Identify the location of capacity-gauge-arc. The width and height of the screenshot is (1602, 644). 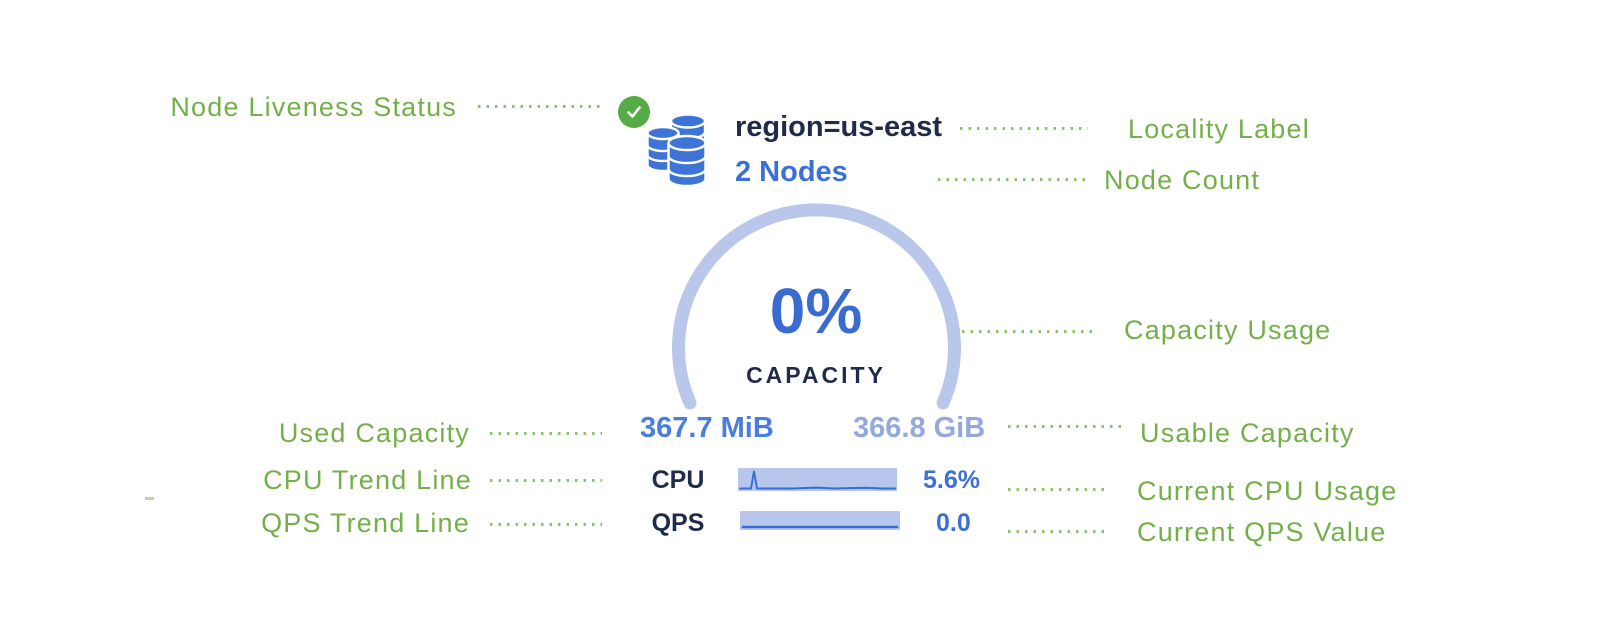
(816, 306).